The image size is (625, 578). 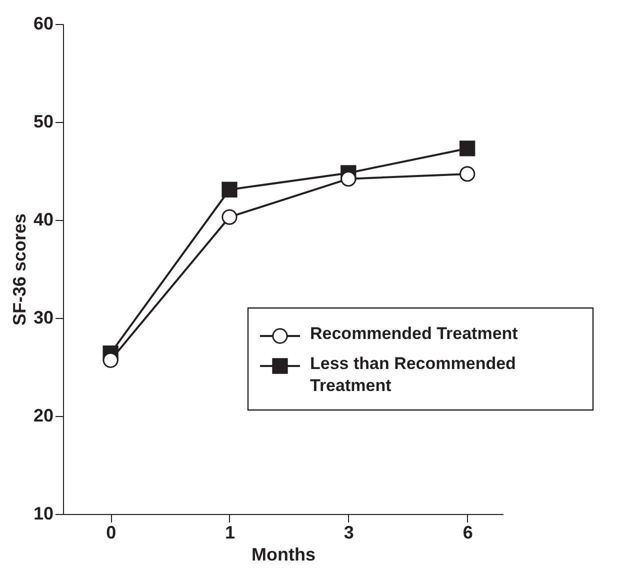 I want to click on y-axis-title: SF-36 scores, so click(x=19, y=269).